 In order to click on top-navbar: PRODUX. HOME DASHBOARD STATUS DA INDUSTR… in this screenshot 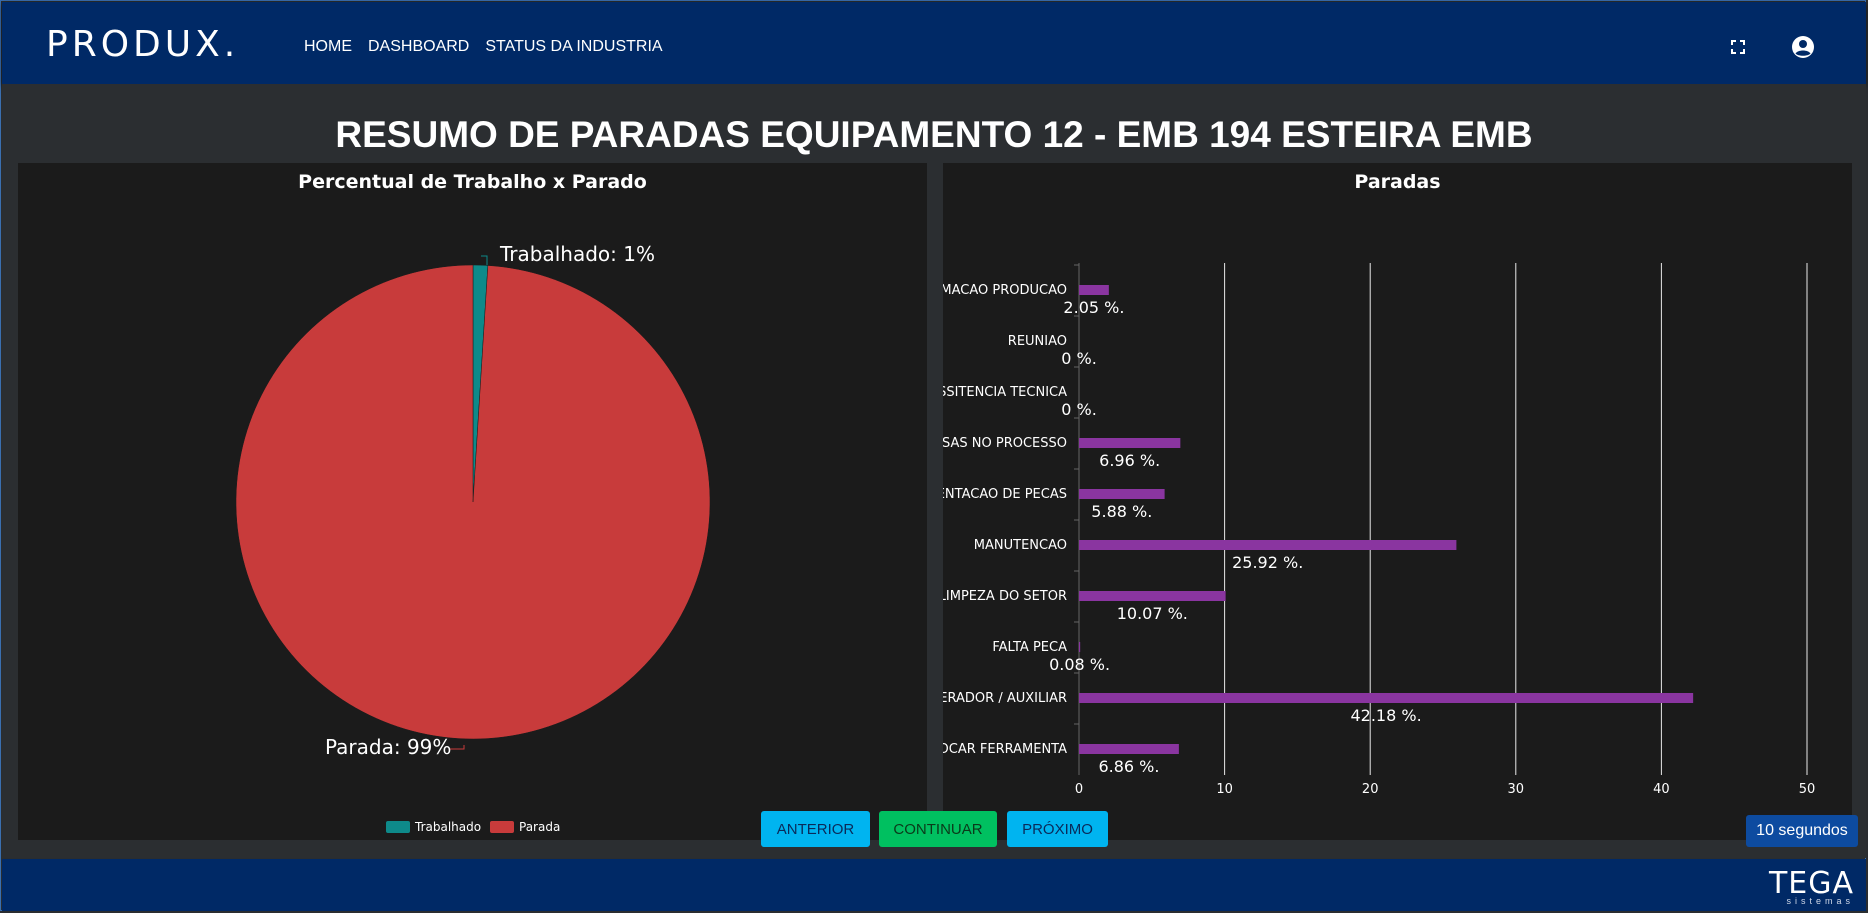, I will do `click(934, 43)`.